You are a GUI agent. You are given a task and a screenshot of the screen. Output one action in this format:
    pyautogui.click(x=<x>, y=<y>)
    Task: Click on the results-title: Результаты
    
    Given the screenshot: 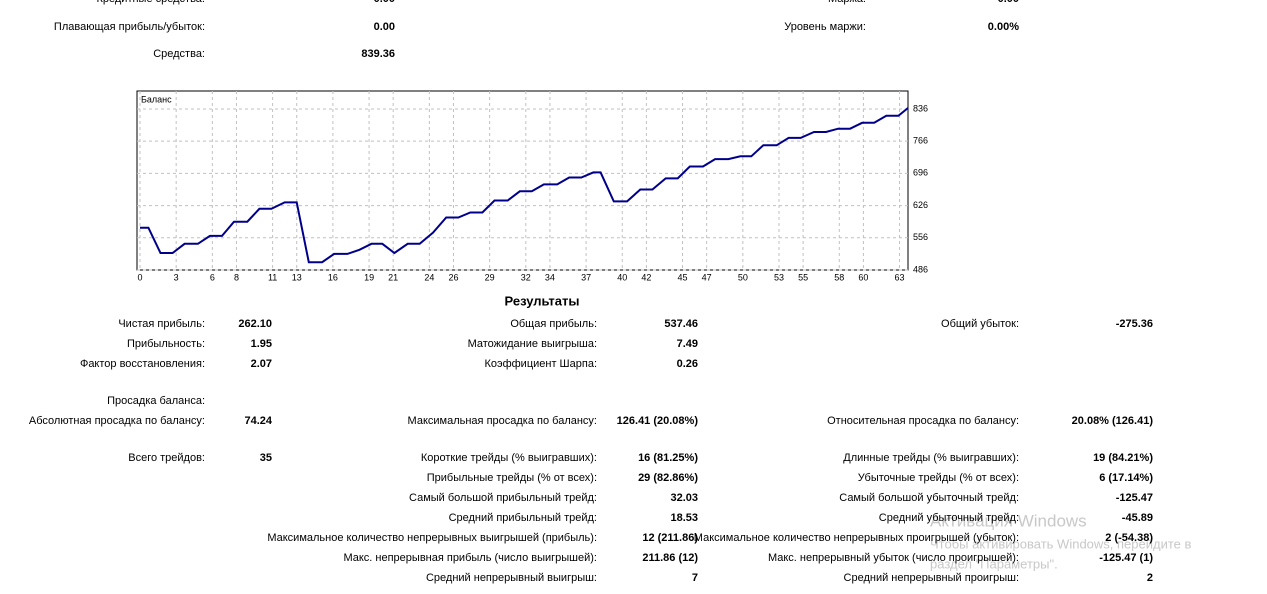 What is the action you would take?
    pyautogui.click(x=542, y=300)
    